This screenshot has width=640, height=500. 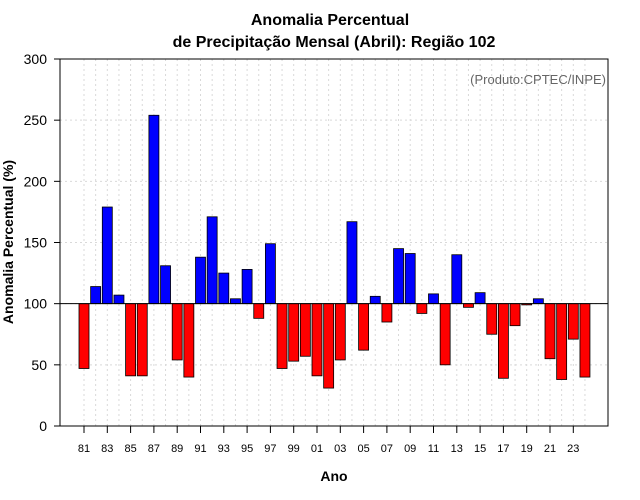 What do you see at coordinates (445, 334) in the screenshot?
I see `bar-2012` at bounding box center [445, 334].